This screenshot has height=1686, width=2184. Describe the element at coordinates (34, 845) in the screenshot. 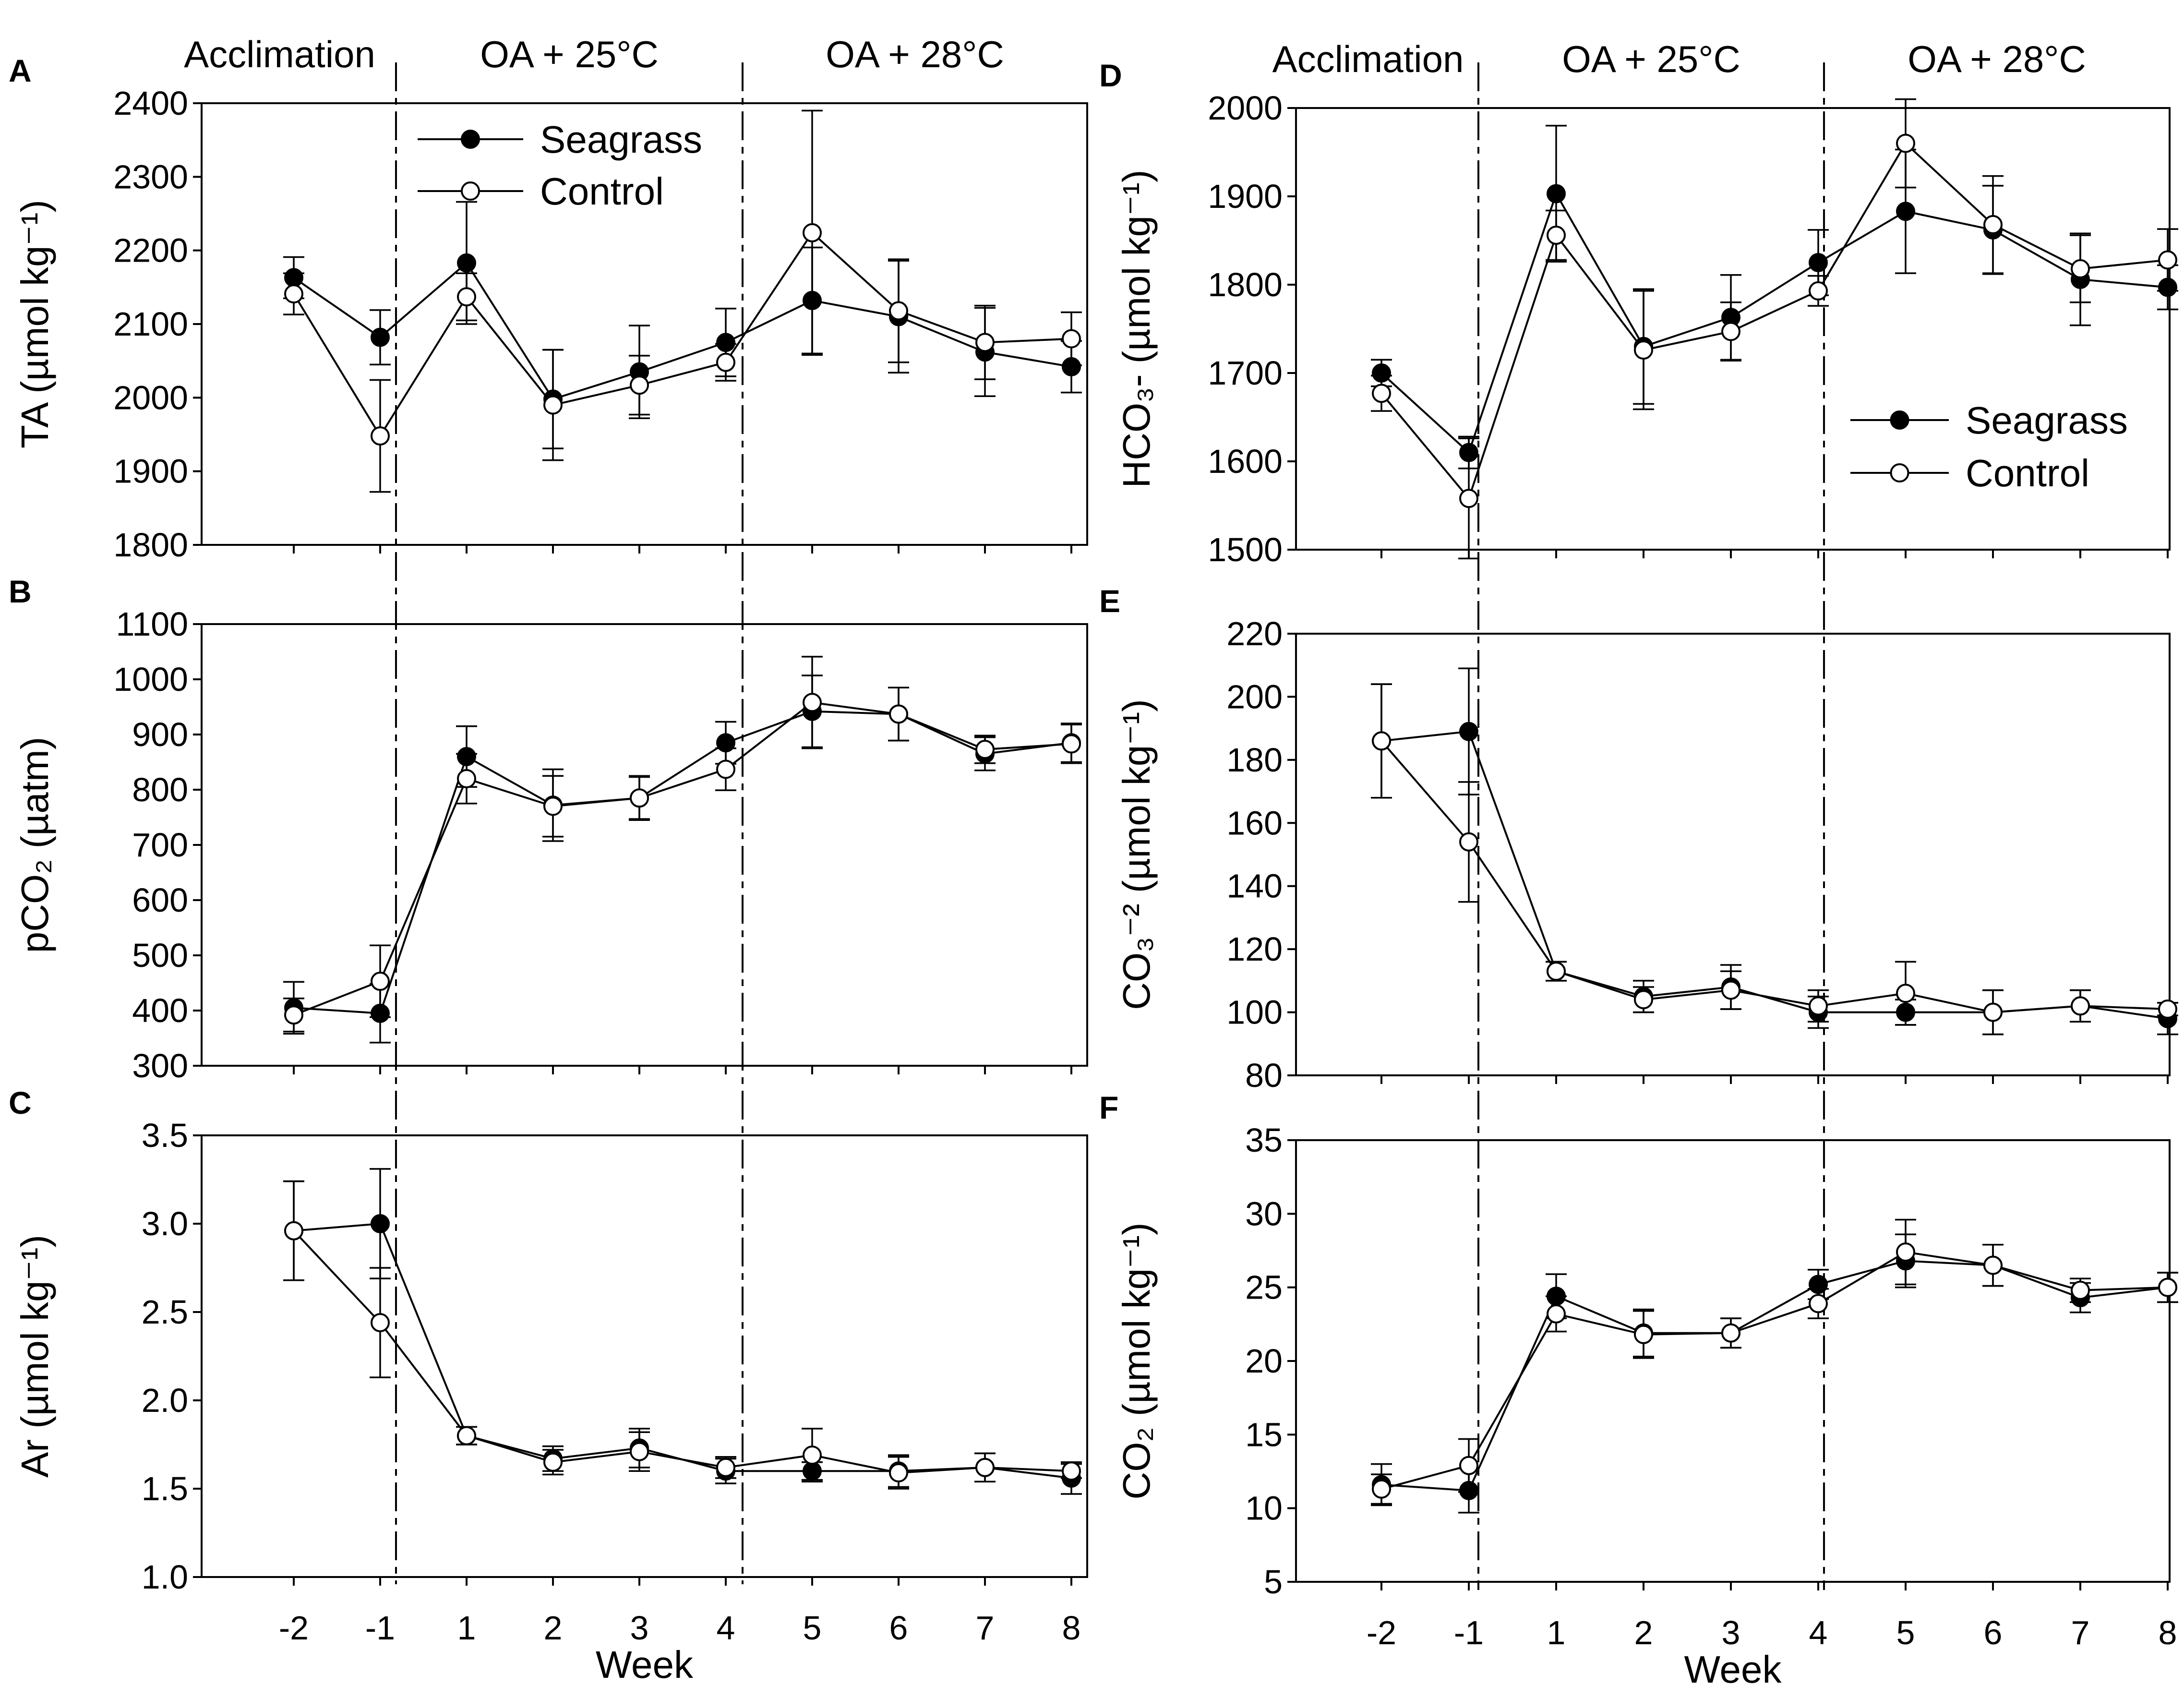

I see `y-axis-title: pCO₂ (µatm)` at that location.